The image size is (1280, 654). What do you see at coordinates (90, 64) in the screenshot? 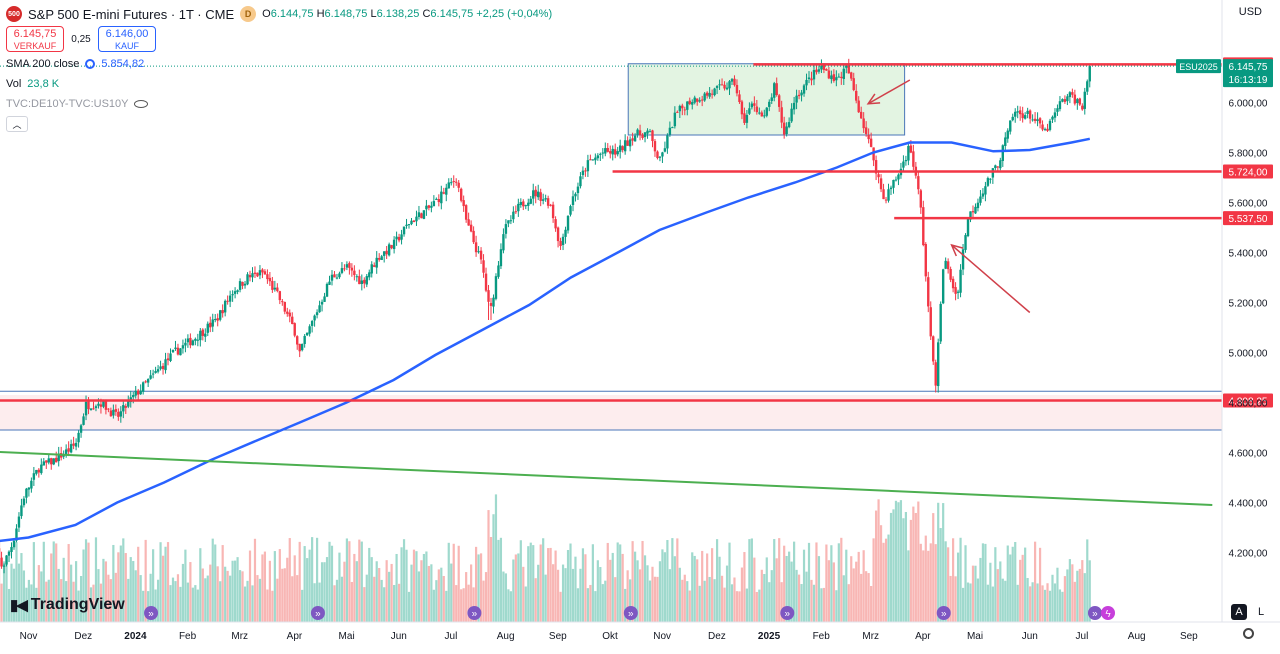
I see `loading-ring-icon` at bounding box center [90, 64].